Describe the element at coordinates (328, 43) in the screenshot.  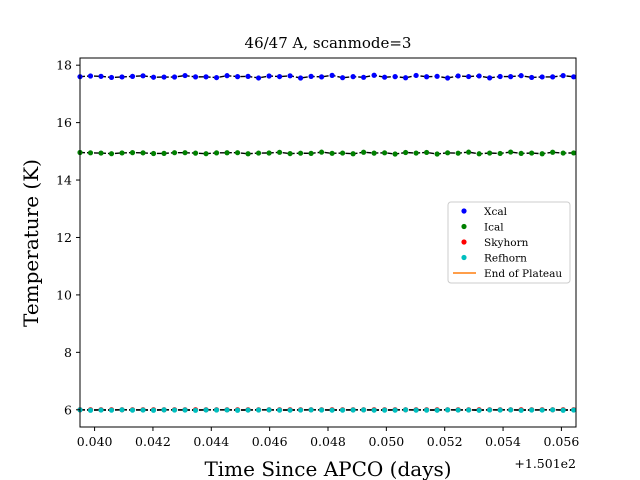
I see `chart-title: 46/47 A, scanmode=3` at that location.